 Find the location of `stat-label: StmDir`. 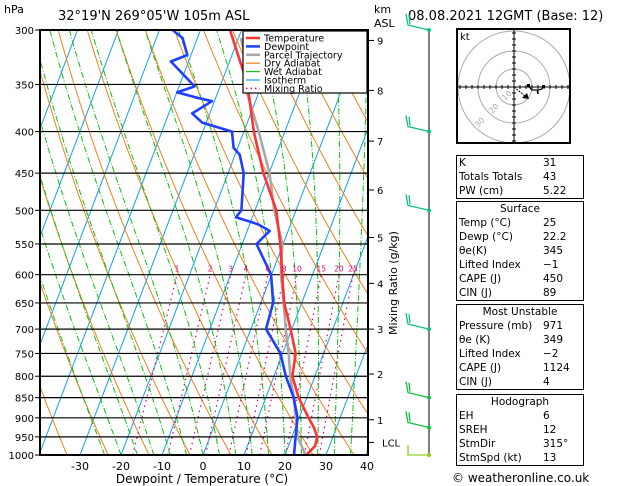

stat-label: StmDir is located at coordinates (477, 444).